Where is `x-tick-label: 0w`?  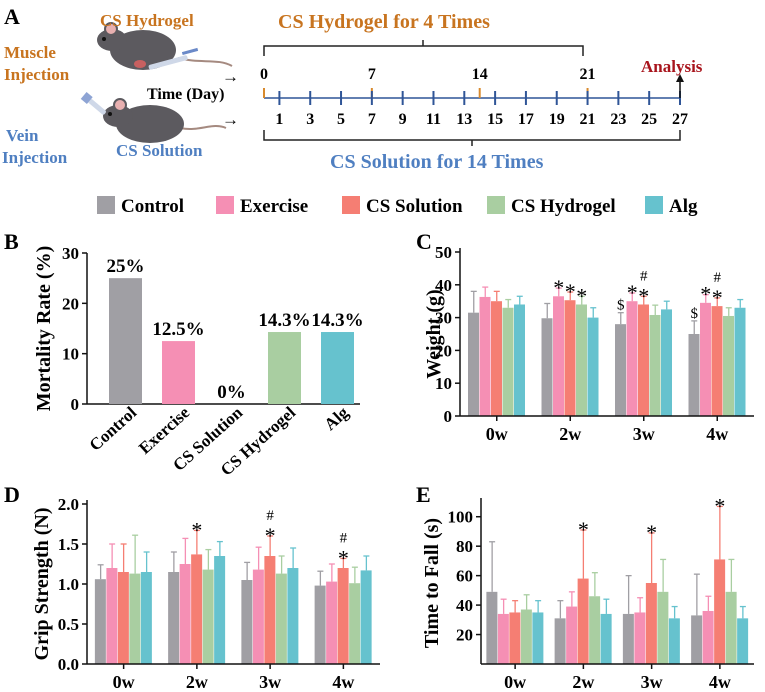
x-tick-label: 0w is located at coordinates (515, 682).